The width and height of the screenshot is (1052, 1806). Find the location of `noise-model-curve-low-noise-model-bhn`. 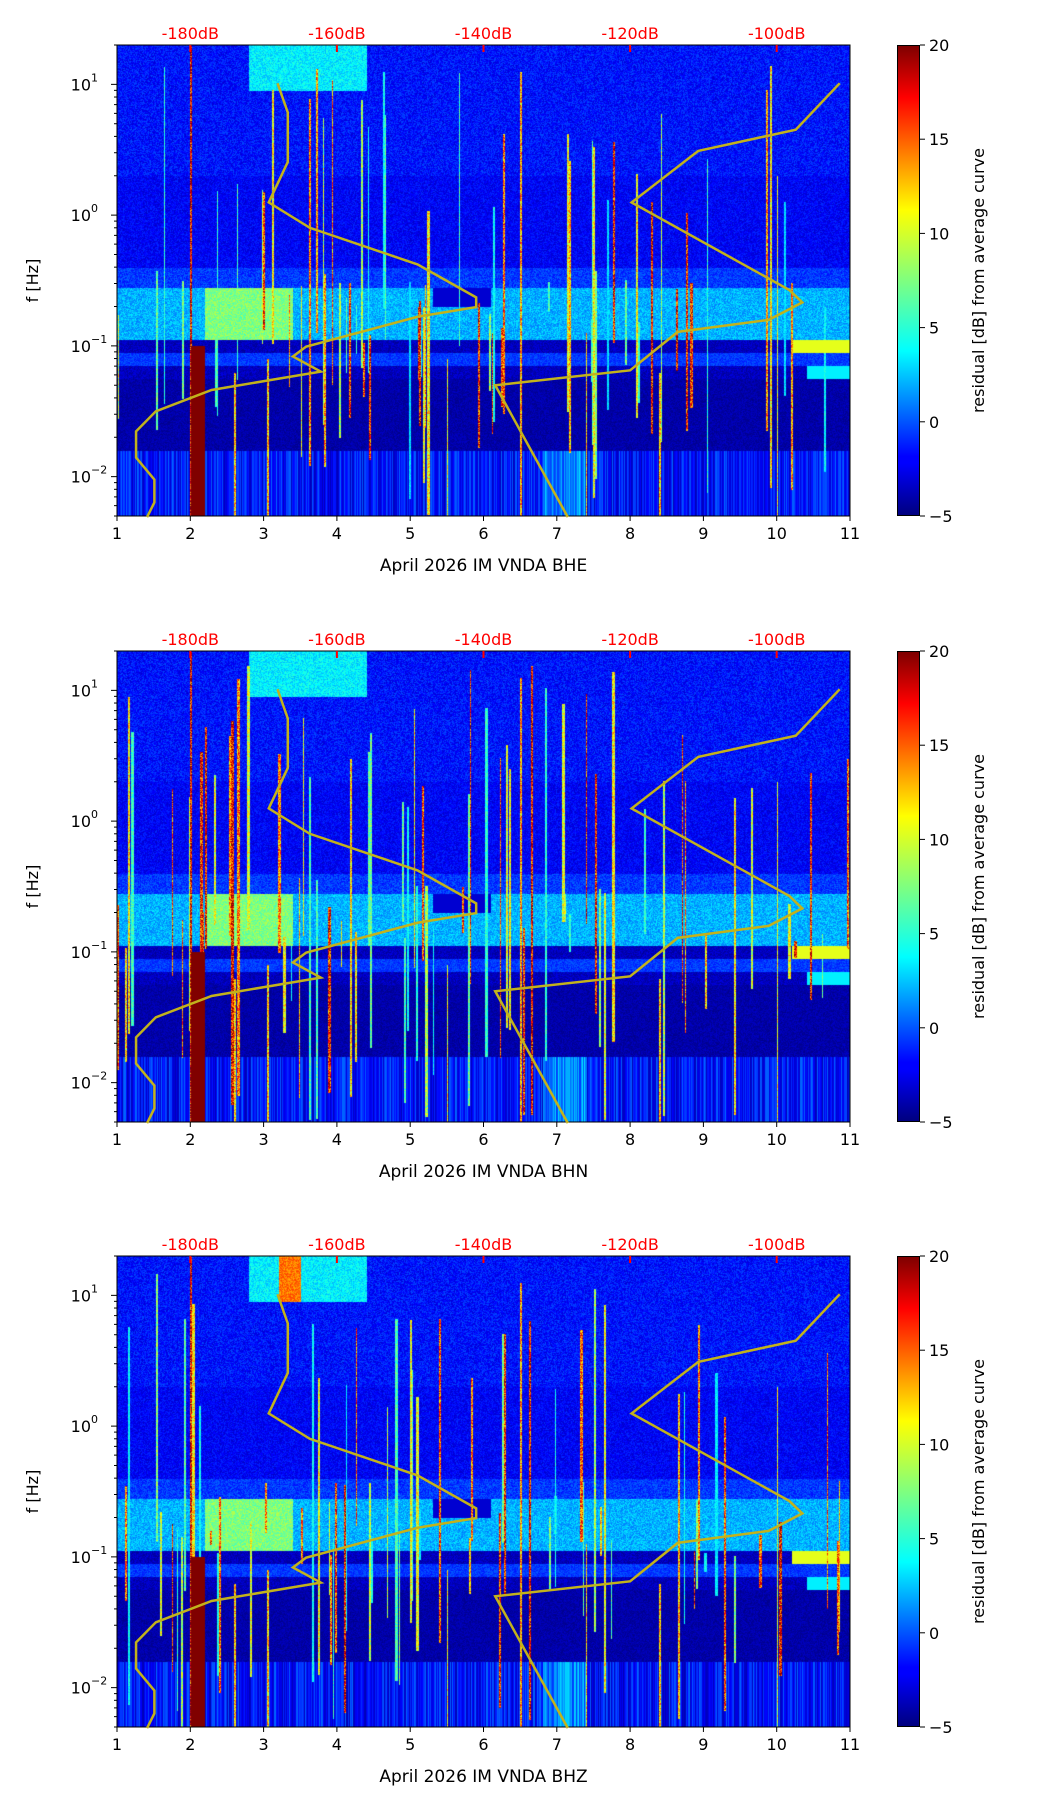

noise-model-curve-low-noise-model-bhn is located at coordinates (306, 906).